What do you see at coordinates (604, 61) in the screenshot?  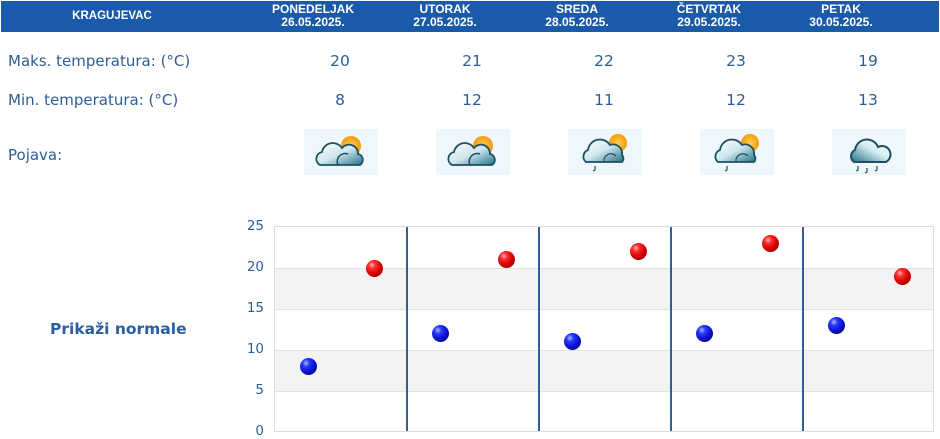 I see `max-temp-value: 22` at bounding box center [604, 61].